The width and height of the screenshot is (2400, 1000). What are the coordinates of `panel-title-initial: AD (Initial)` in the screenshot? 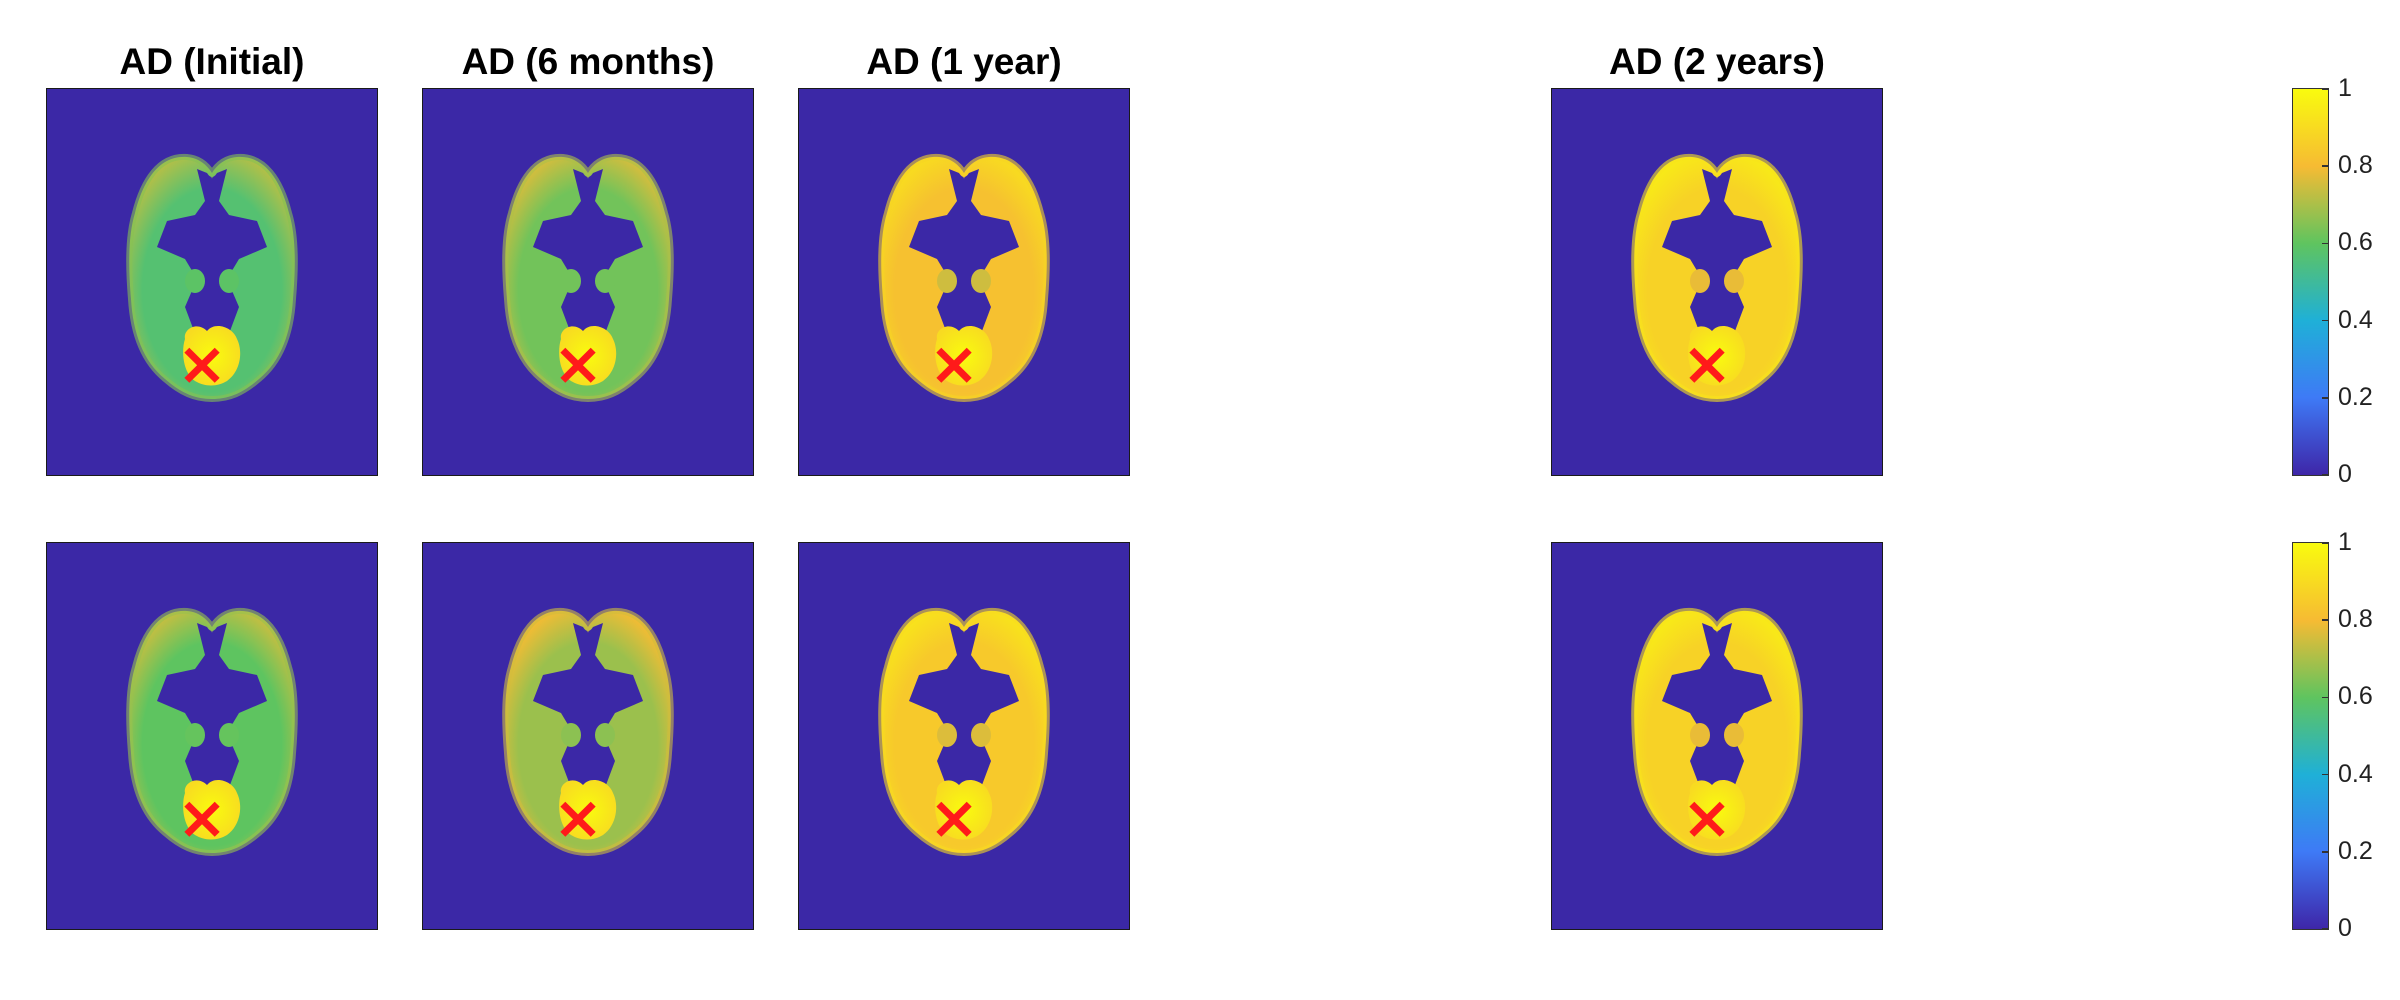 It's located at (212, 61).